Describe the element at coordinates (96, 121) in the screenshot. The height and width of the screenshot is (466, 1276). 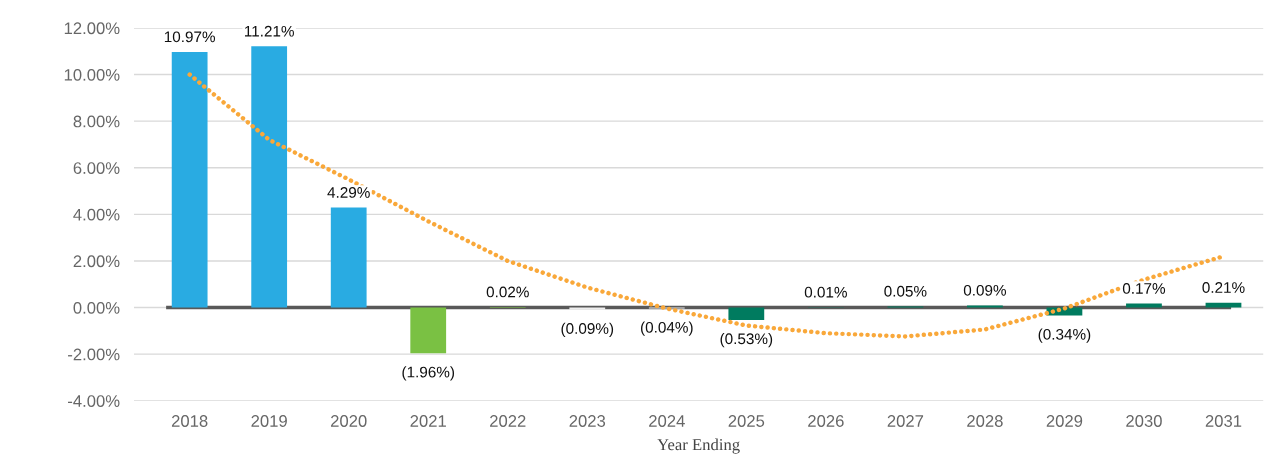
I see `y-tick-label: 8.00%` at that location.